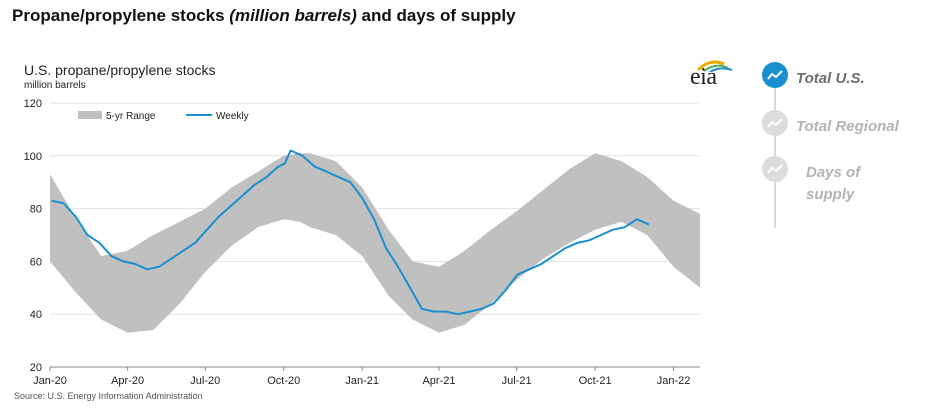 The width and height of the screenshot is (929, 410). What do you see at coordinates (844, 150) in the screenshot?
I see `view-selector: Total U.S. Total Regional Days of supply` at bounding box center [844, 150].